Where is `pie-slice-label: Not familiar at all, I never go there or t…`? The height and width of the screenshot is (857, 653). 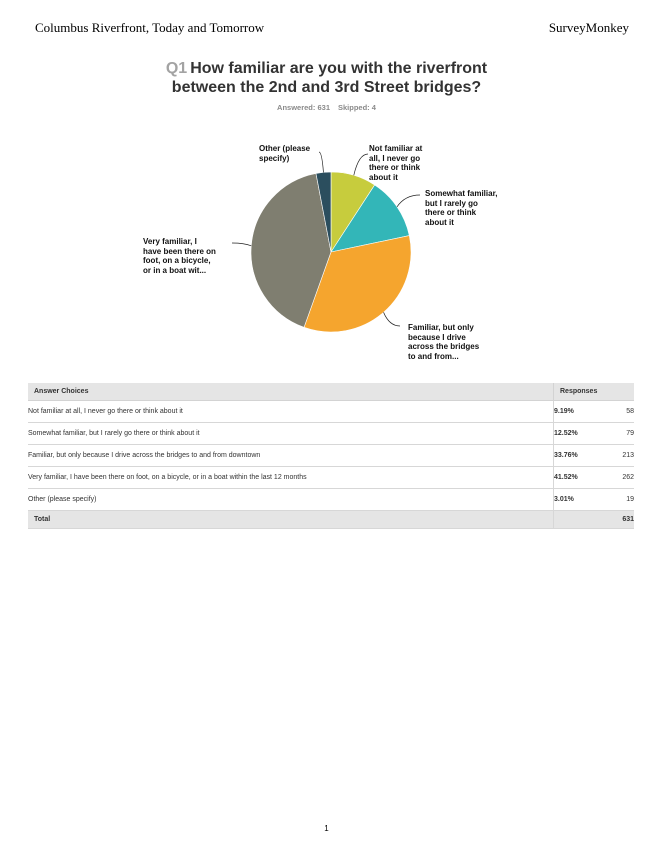
pie-slice-label: Not familiar at all, I never go there or t… is located at coordinates (395, 163).